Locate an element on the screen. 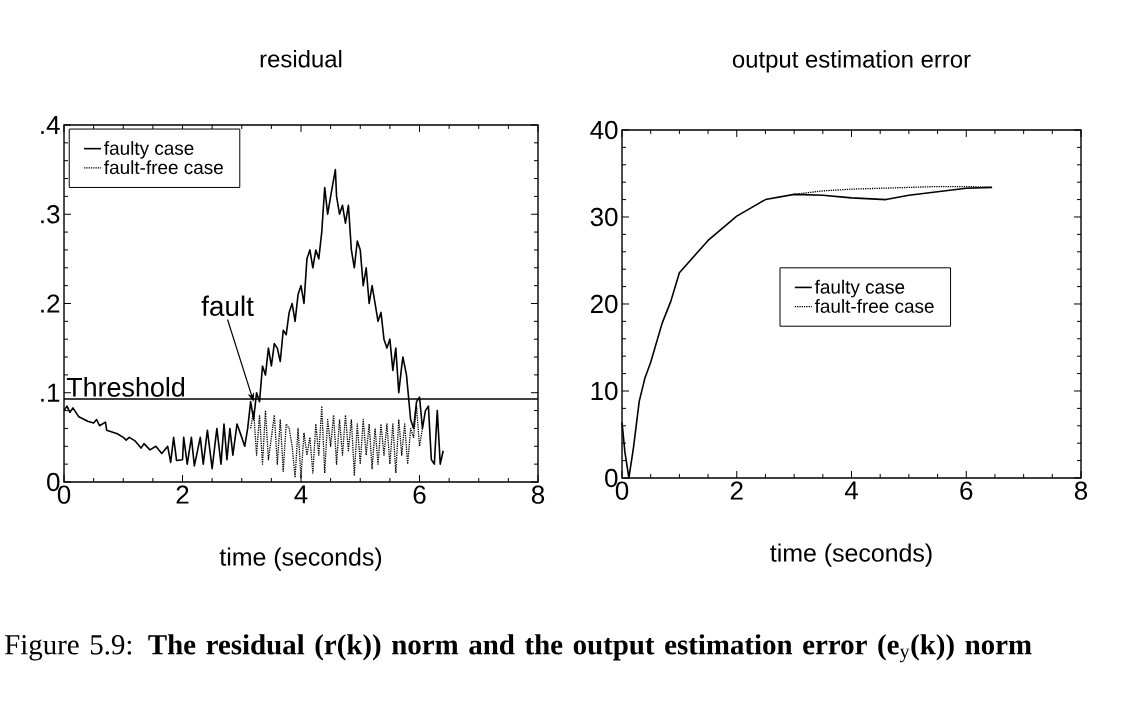  y-tick-label: 30 is located at coordinates (604, 217).